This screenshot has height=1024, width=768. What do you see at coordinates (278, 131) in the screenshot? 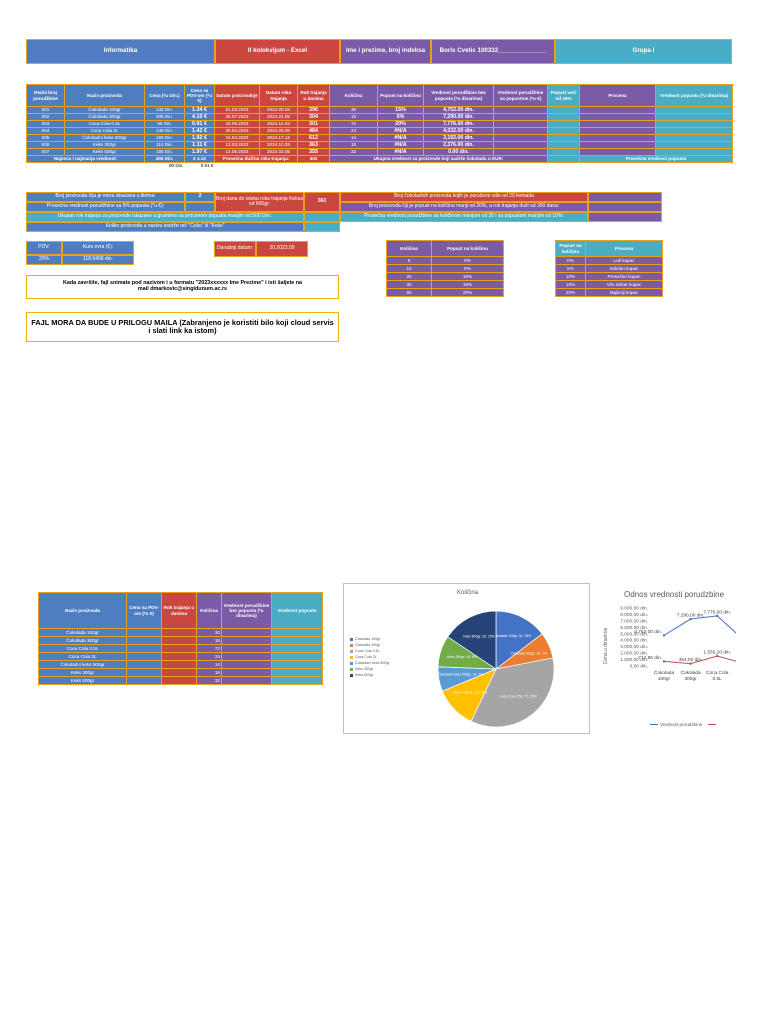
I see `orders-cell: 2024.26.08` at bounding box center [278, 131].